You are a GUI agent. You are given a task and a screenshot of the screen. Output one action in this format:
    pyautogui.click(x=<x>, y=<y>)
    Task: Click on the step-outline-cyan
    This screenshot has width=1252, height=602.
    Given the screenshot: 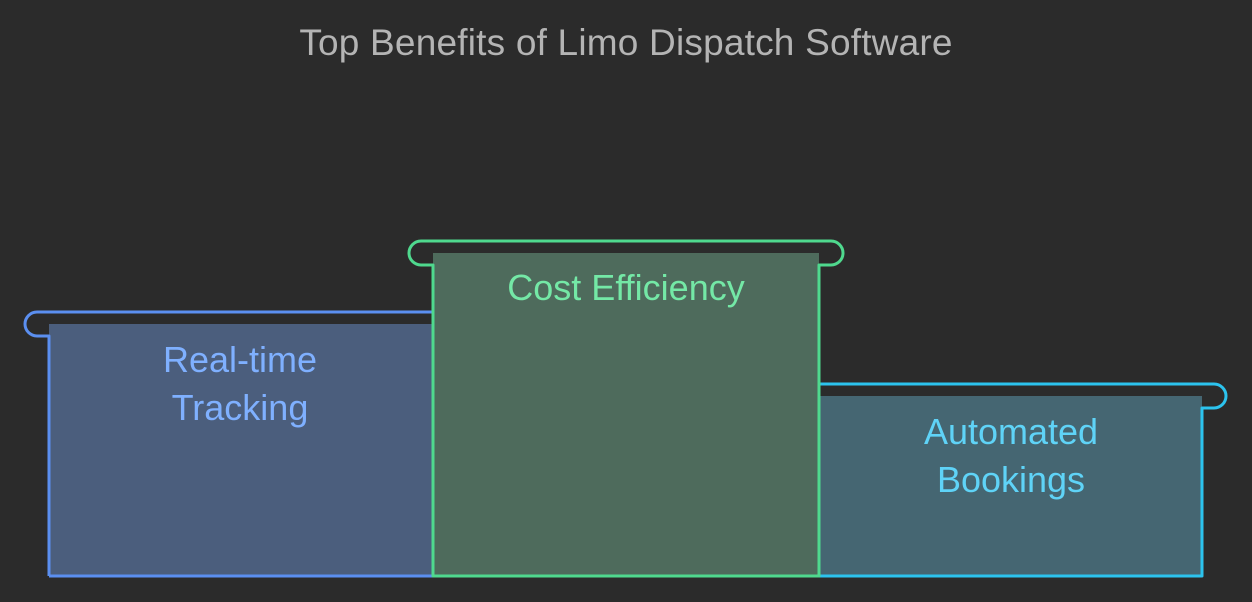 What is the action you would take?
    pyautogui.click(x=1023, y=480)
    